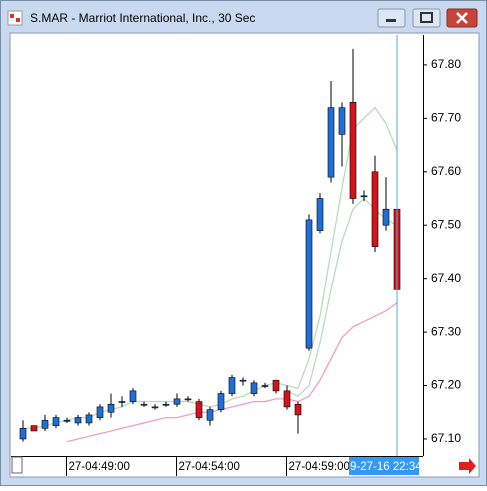  What do you see at coordinates (426, 18) in the screenshot?
I see `maximize-button` at bounding box center [426, 18].